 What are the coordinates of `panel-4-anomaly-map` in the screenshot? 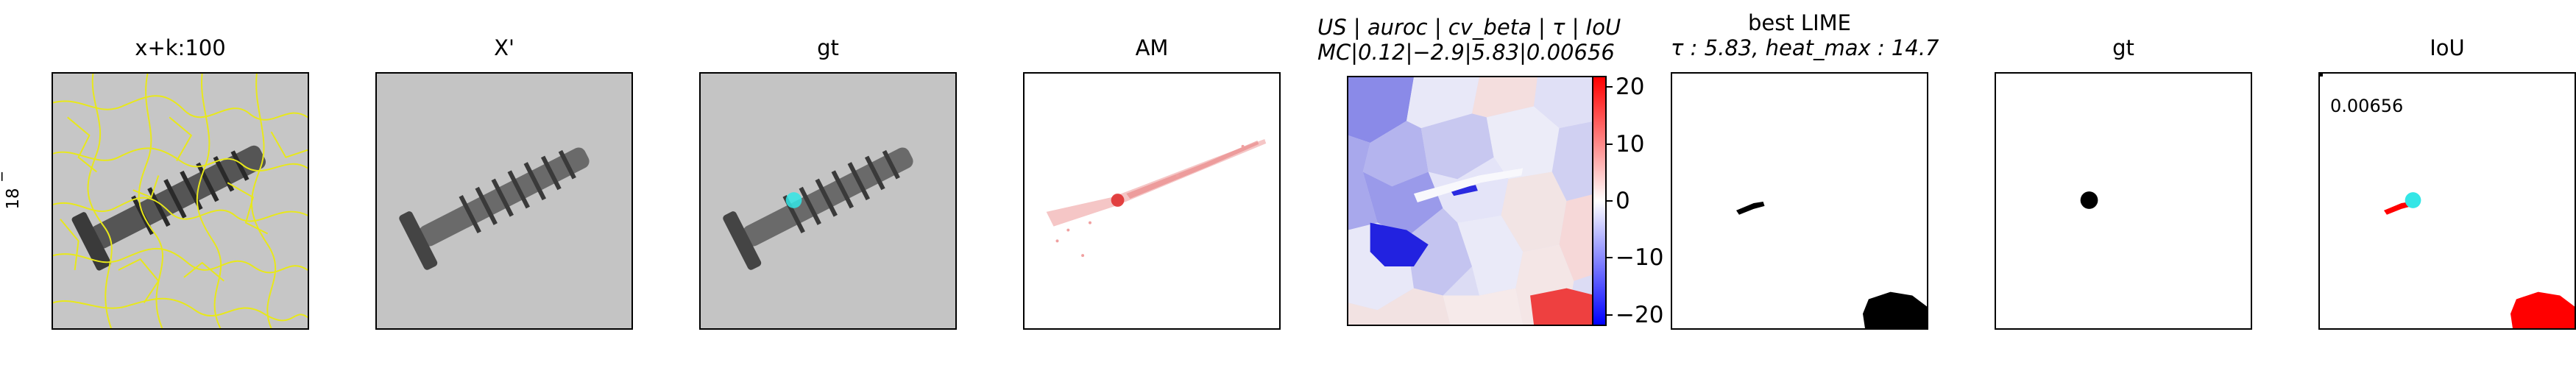 It's located at (1152, 201).